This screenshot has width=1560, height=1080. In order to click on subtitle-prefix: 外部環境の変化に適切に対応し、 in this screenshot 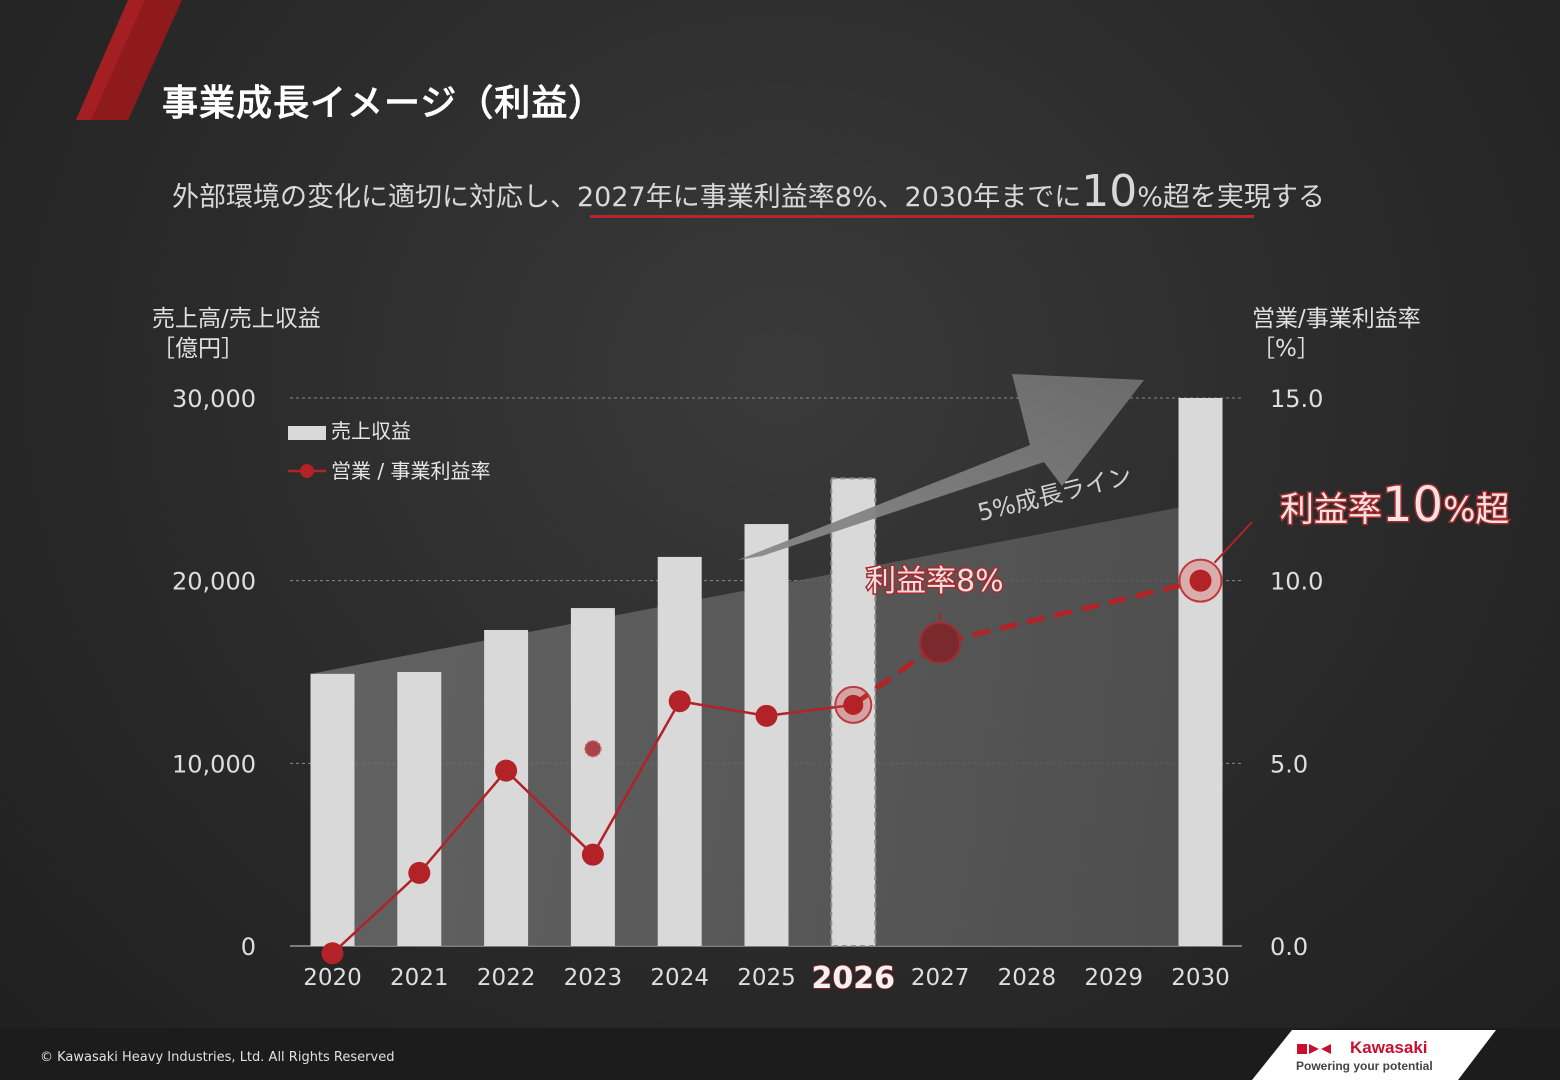, I will do `click(374, 197)`.